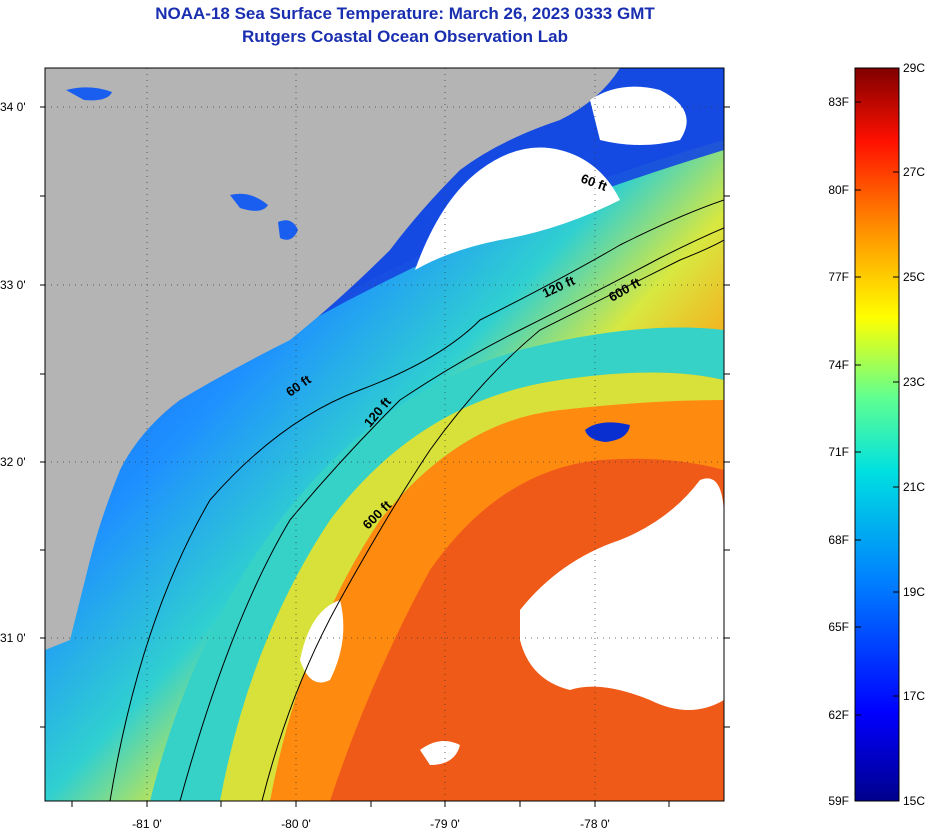 The image size is (936, 832). Describe the element at coordinates (595, 824) in the screenshot. I see `lon-label: -78 0'` at that location.